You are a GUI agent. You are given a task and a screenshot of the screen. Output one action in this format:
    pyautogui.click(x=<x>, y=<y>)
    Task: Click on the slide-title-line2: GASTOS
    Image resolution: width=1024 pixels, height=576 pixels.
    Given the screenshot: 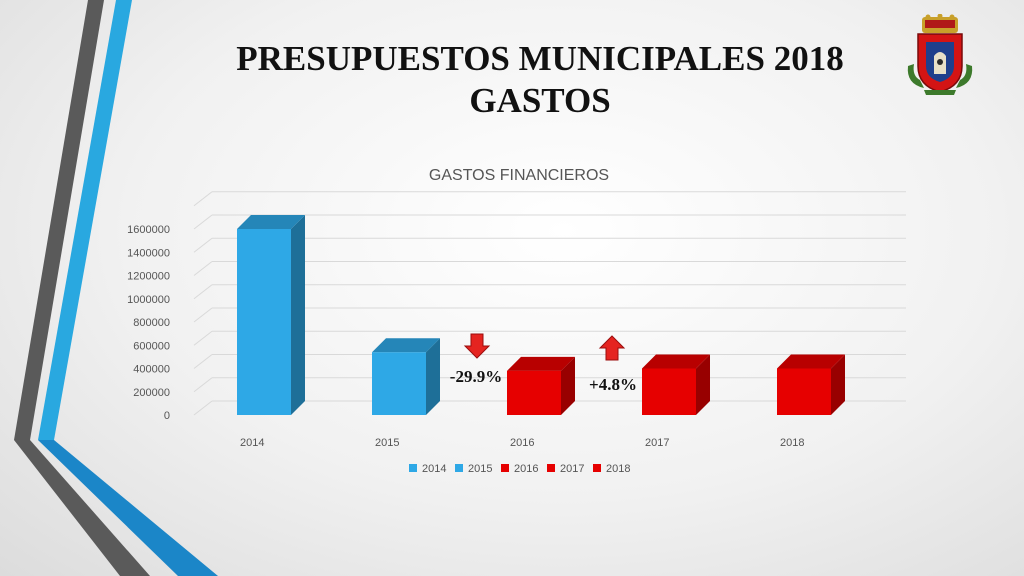 What is the action you would take?
    pyautogui.click(x=540, y=100)
    